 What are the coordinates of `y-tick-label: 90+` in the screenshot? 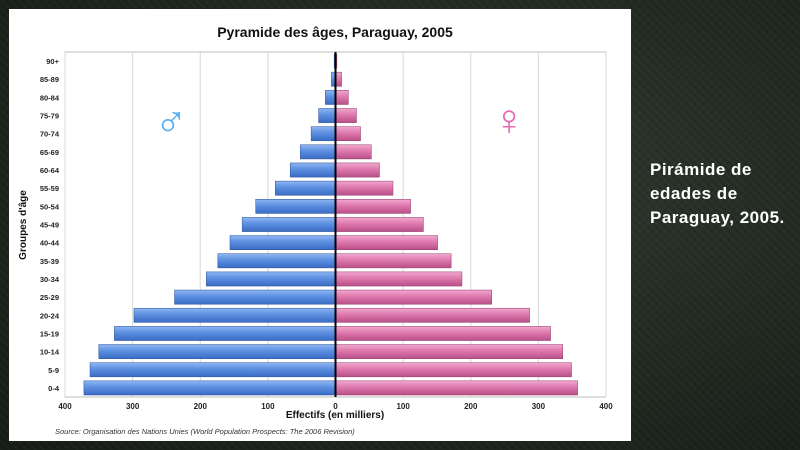 It's located at (52, 61).